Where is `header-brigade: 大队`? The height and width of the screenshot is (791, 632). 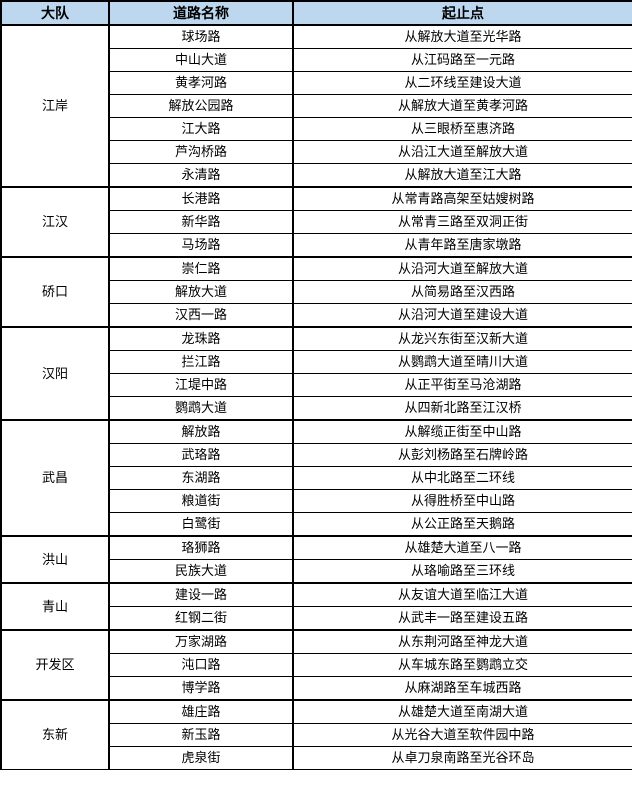 header-brigade: 大队 is located at coordinates (55, 13).